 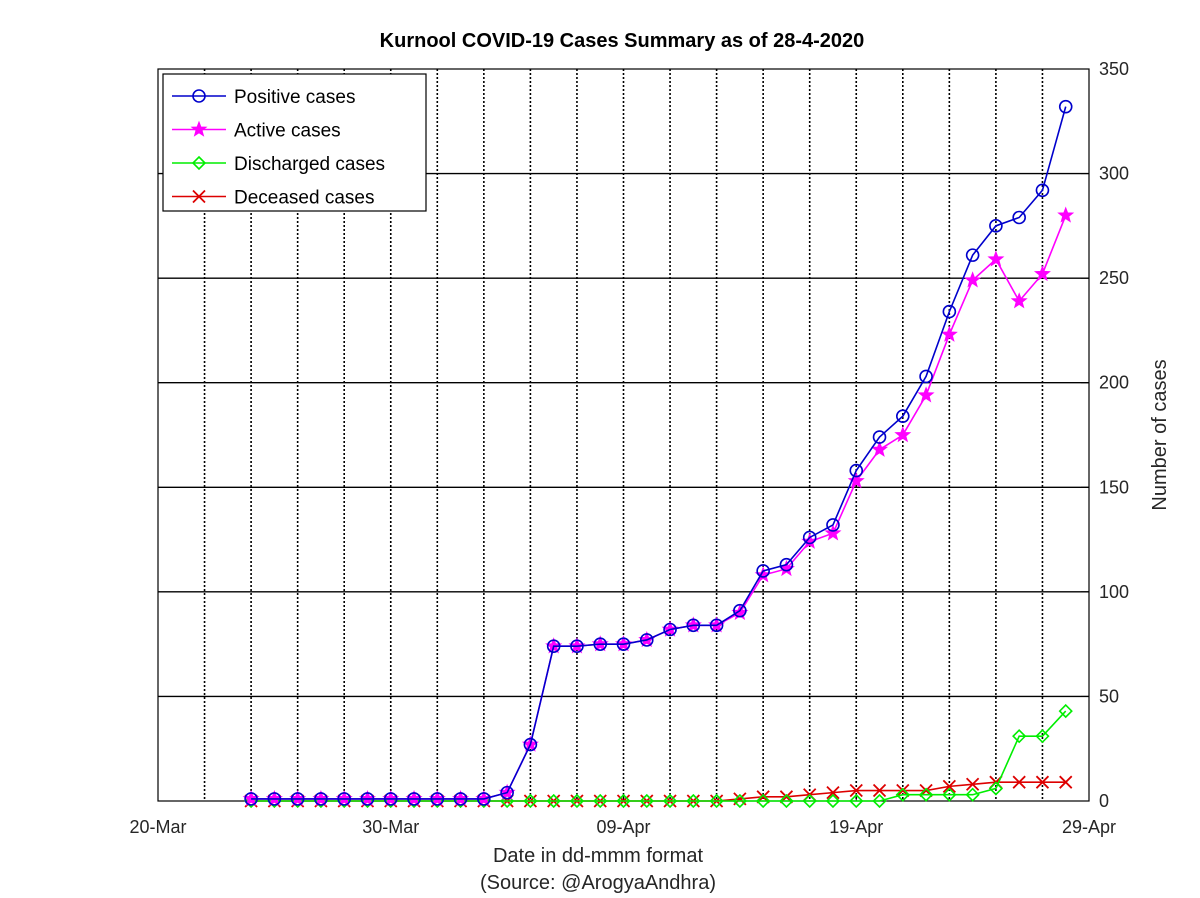 I want to click on x-tick-label: 29-Apr, so click(x=1089, y=827).